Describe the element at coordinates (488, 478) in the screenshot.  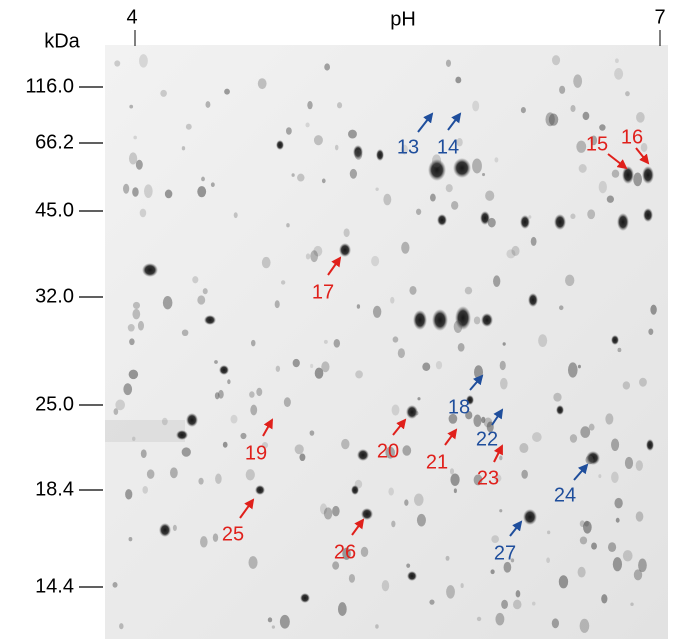
I see `spot-label: 23` at that location.